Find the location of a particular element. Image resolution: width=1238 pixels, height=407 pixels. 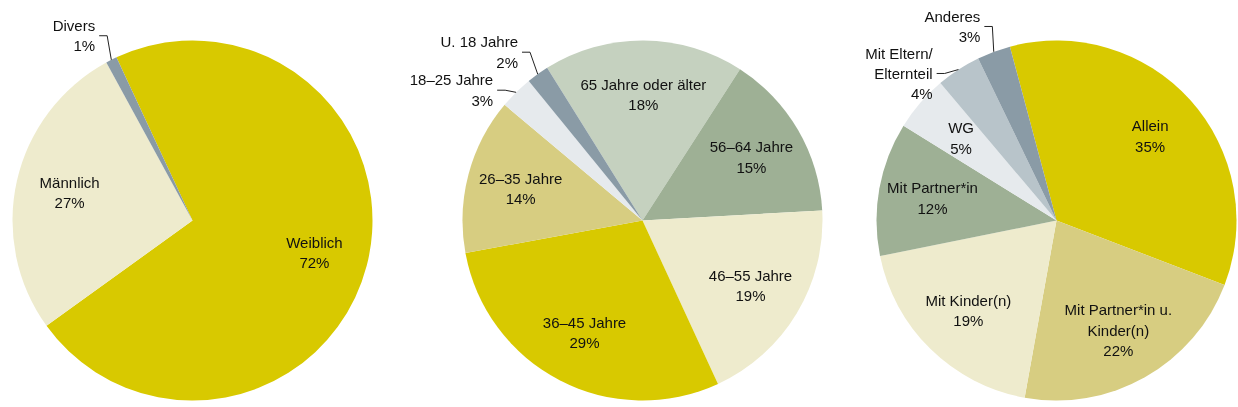

slice-label: WG is located at coordinates (961, 128).